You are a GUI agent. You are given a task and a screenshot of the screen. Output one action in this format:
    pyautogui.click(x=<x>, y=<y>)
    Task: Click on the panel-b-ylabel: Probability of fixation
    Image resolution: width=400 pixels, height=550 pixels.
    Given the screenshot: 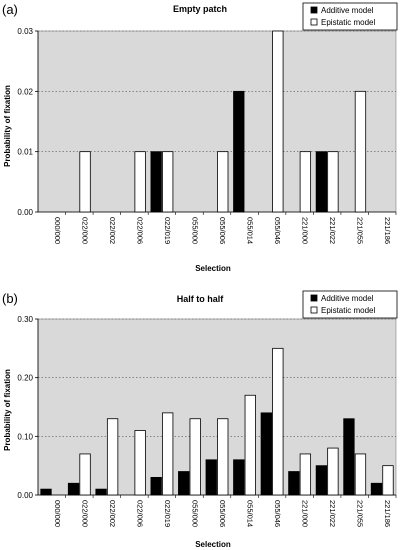 What is the action you would take?
    pyautogui.click(x=7, y=410)
    